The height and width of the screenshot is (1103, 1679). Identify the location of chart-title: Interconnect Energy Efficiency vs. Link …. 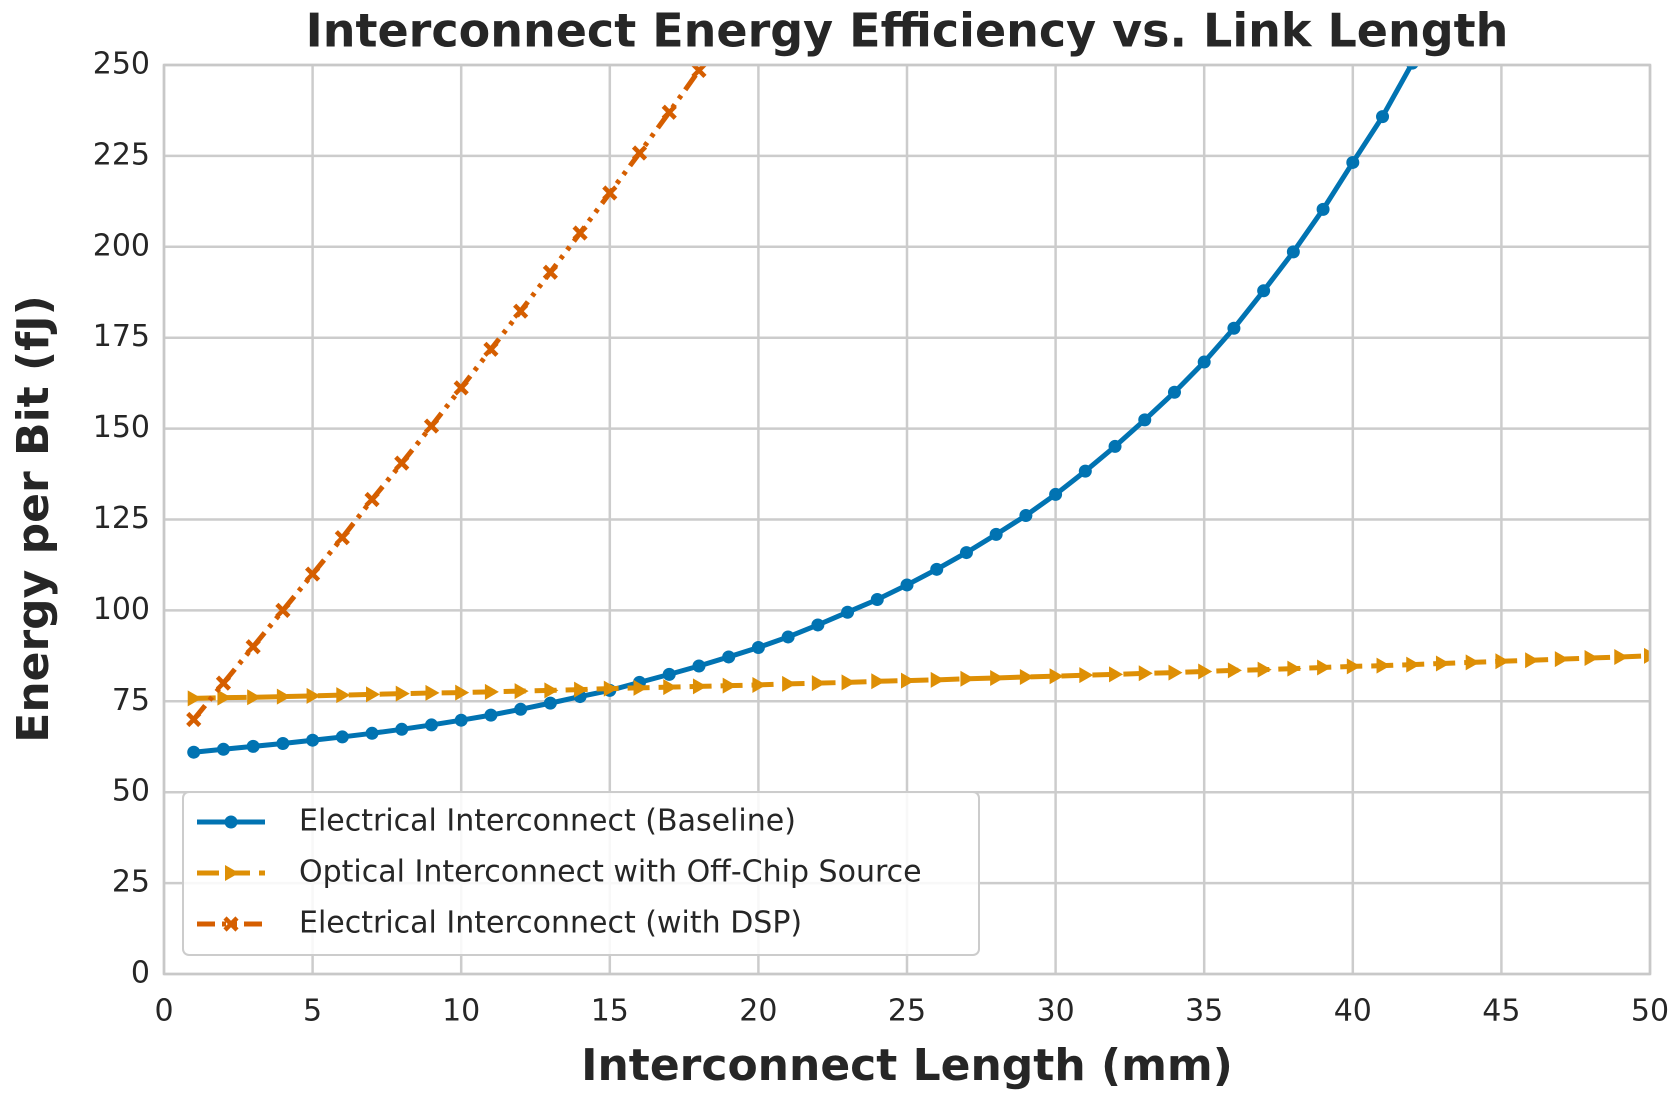
(907, 31).